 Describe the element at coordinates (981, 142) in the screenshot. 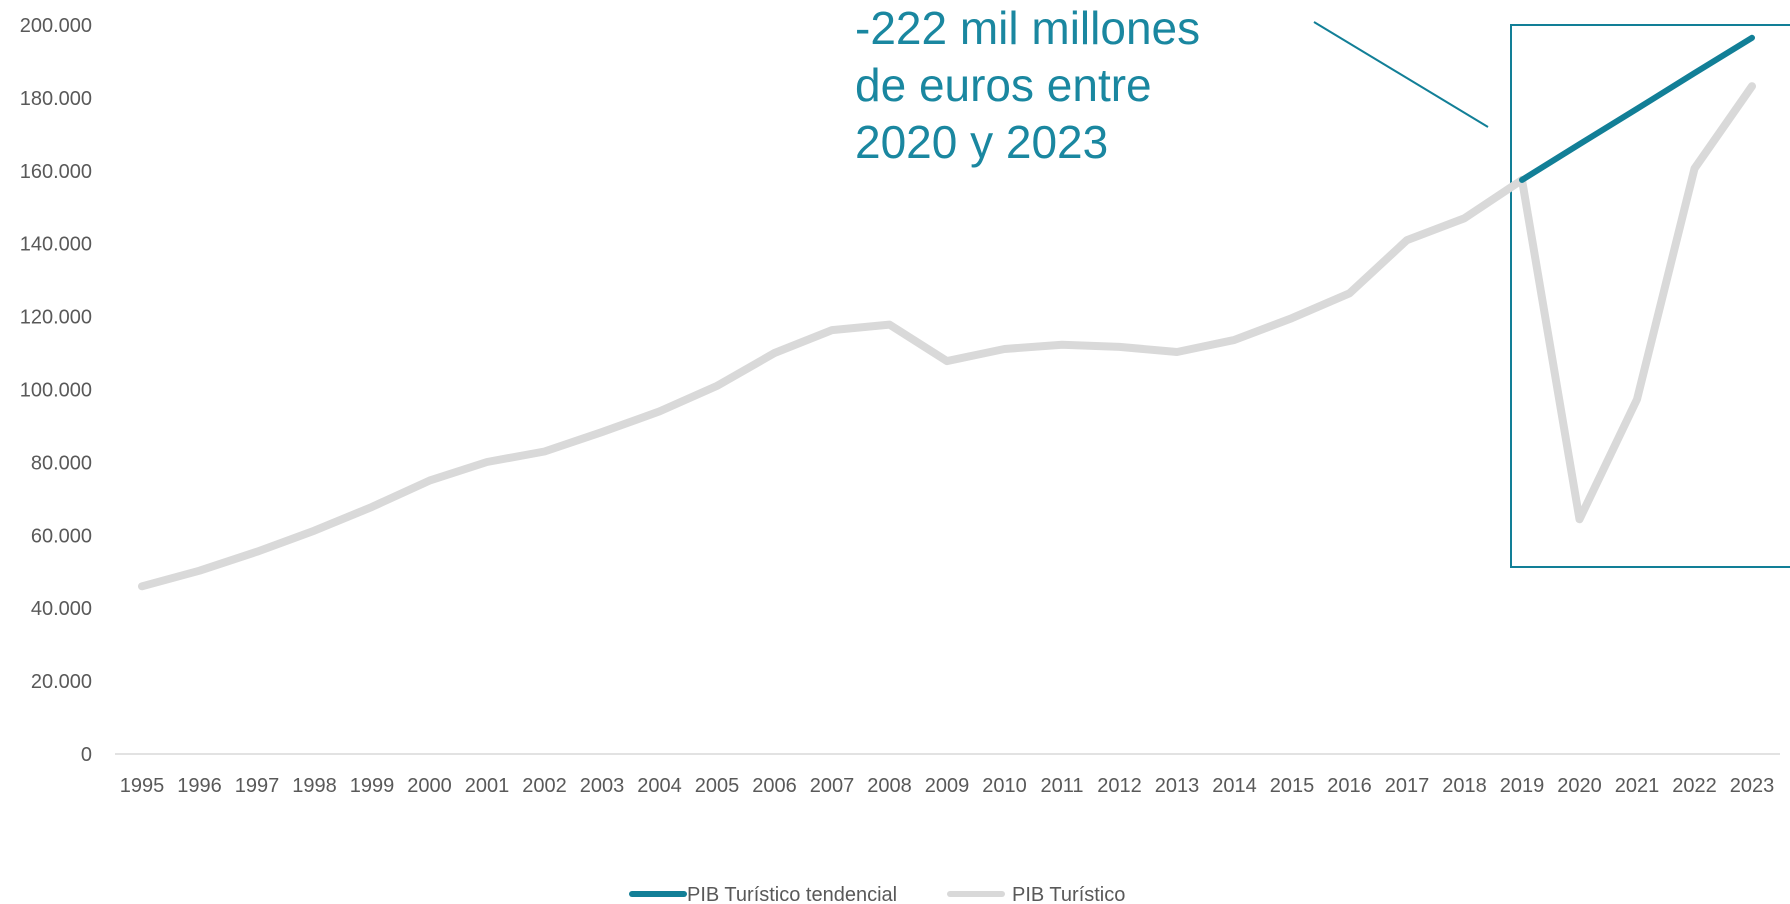

I see `annotation-text-line: 2020 y 2023` at that location.